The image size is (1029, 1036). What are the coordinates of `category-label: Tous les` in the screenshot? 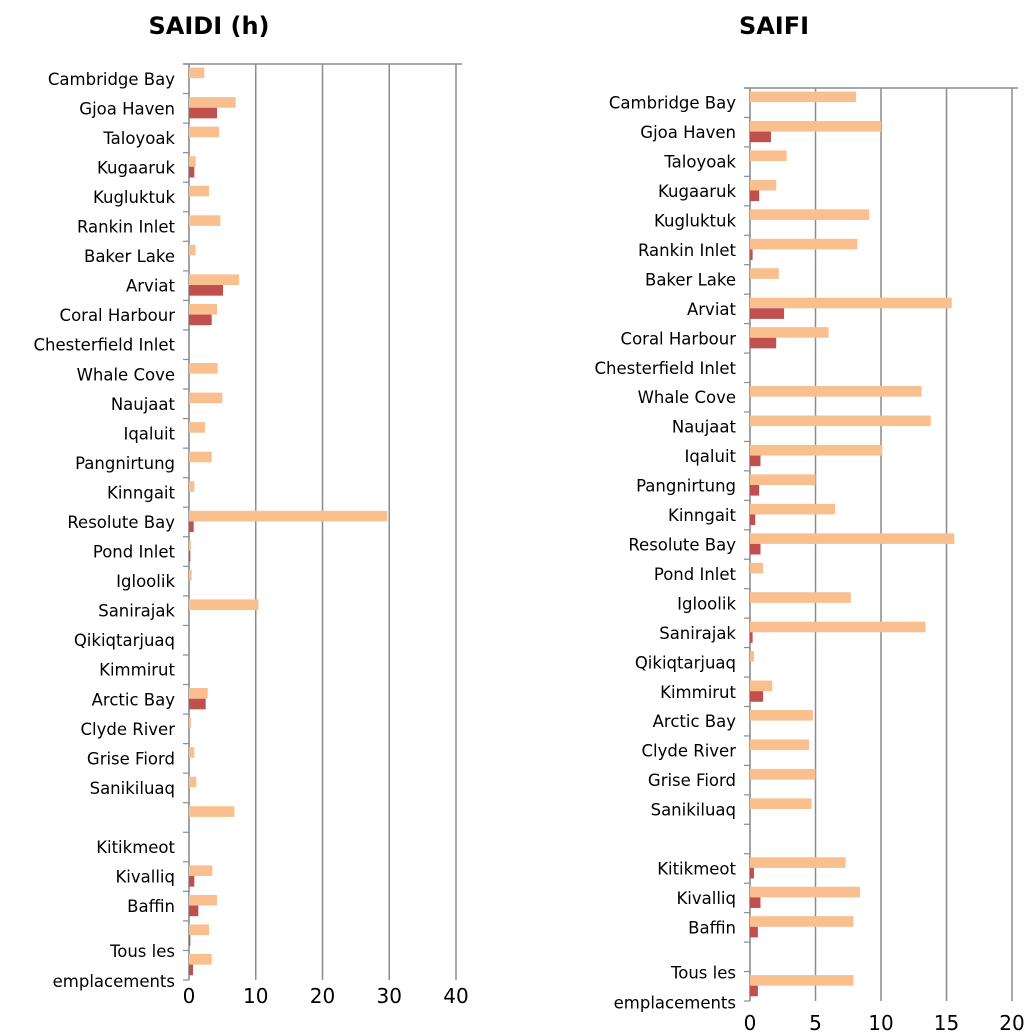 It's located at (703, 972).